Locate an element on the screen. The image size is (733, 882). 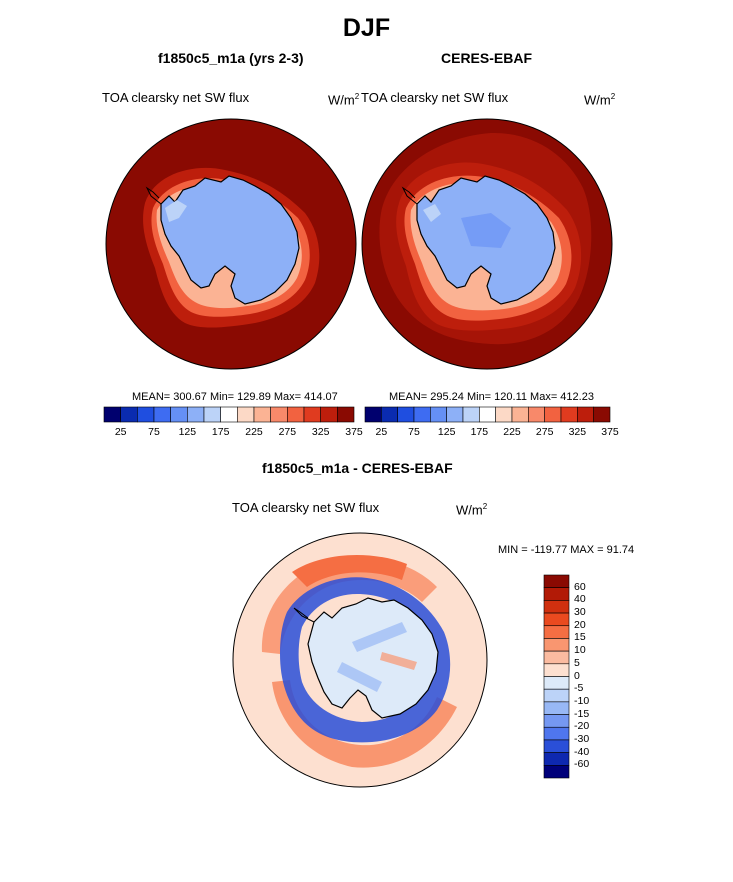
model-colorbar-tick-label: 375 is located at coordinates (354, 432).